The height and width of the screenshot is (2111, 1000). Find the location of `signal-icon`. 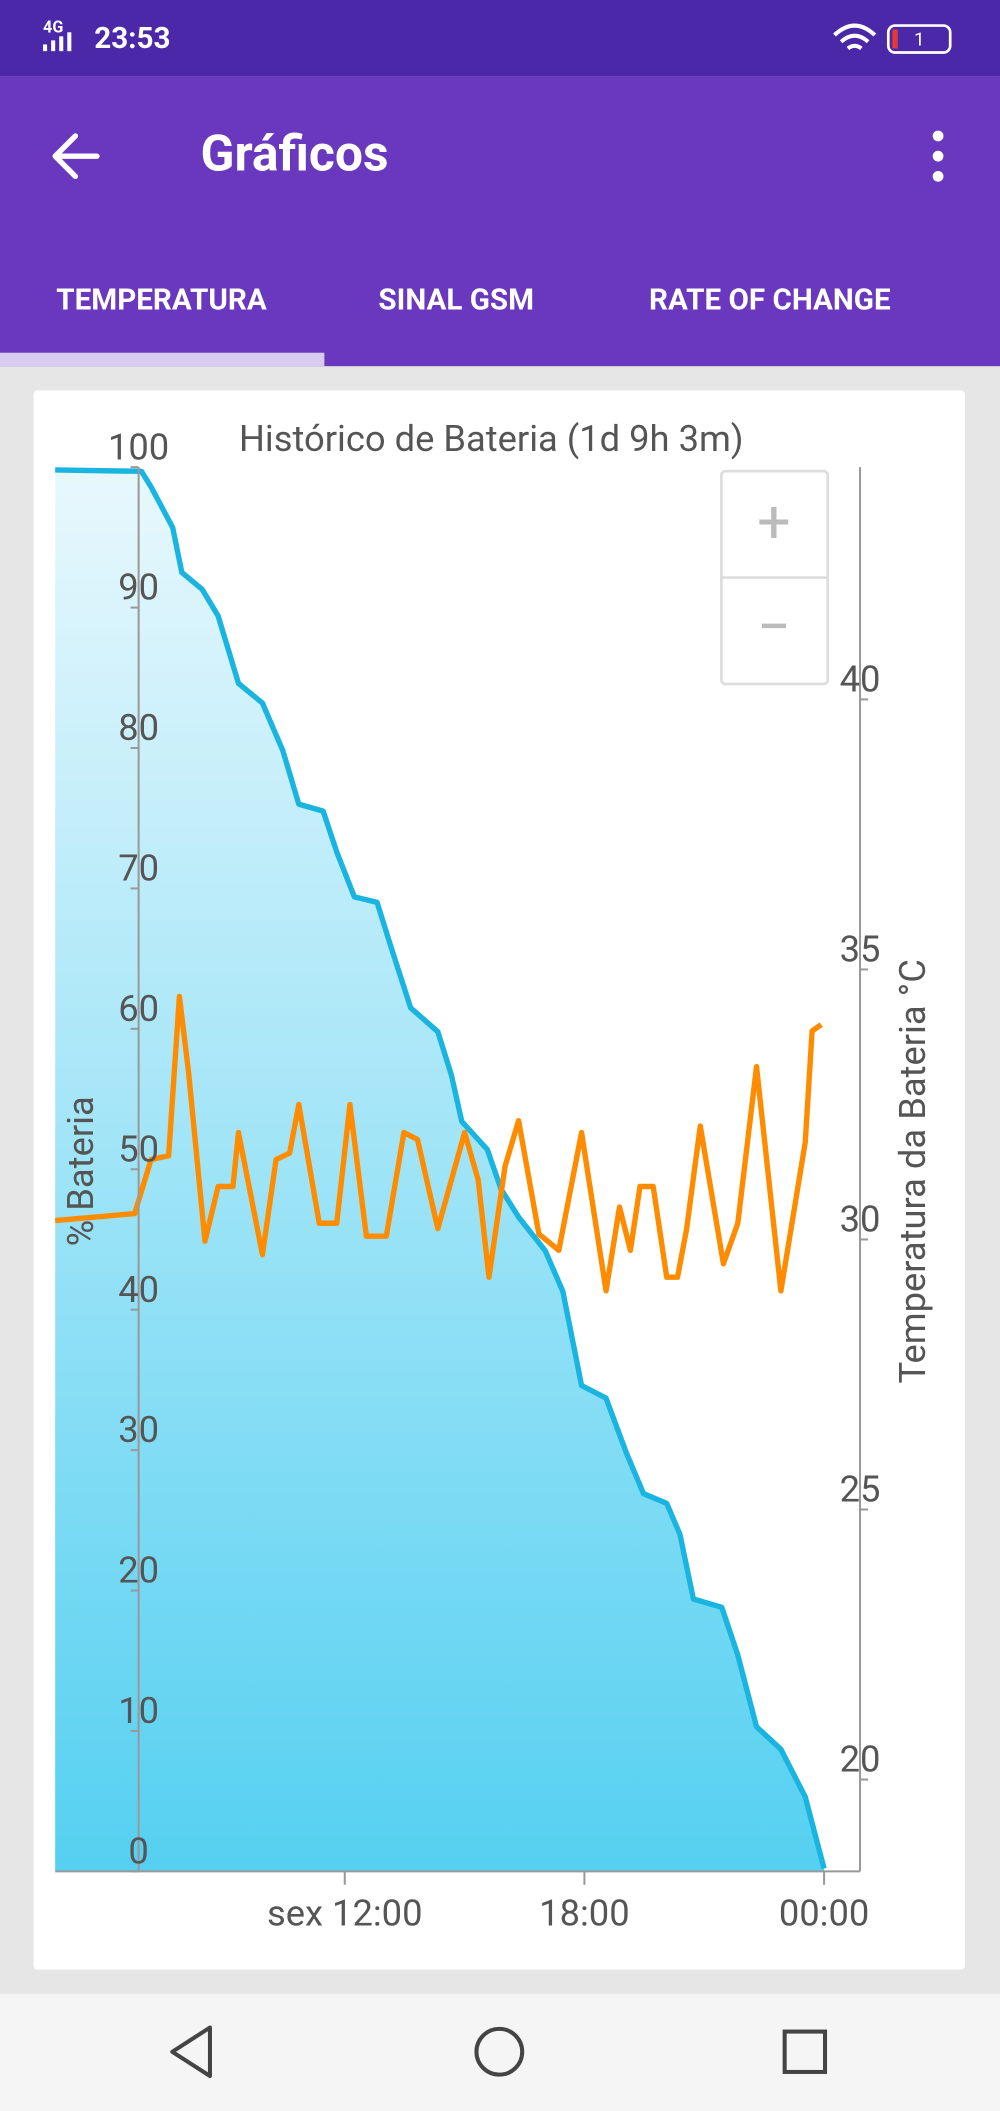

signal-icon is located at coordinates (57, 42).